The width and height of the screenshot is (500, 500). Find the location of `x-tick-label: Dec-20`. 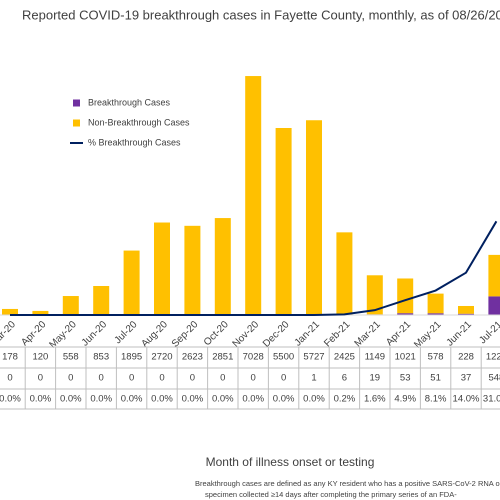

x-tick-label: Dec-20 is located at coordinates (276, 334).